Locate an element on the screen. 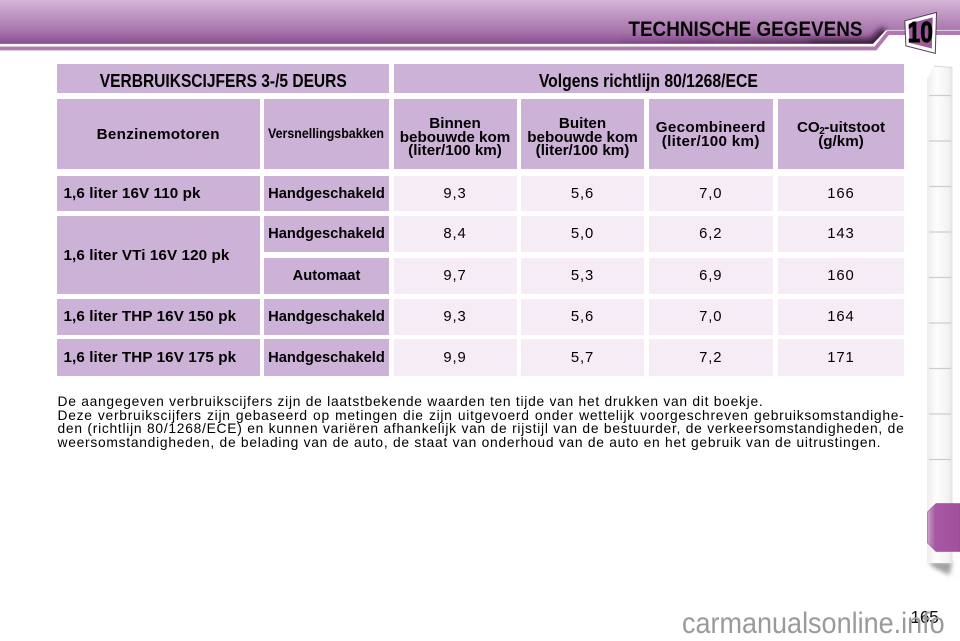 Image resolution: width=960 pixels, height=641 pixels. svg-text: 10 is located at coordinates (920, 31).